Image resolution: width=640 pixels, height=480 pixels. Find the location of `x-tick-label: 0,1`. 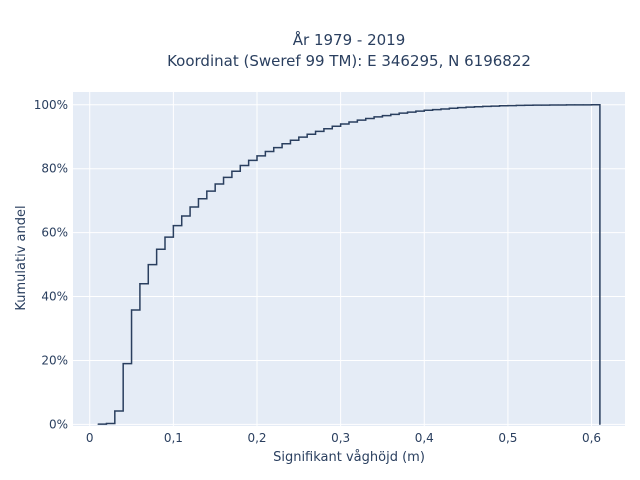

x-tick-label: 0,1 is located at coordinates (173, 438).